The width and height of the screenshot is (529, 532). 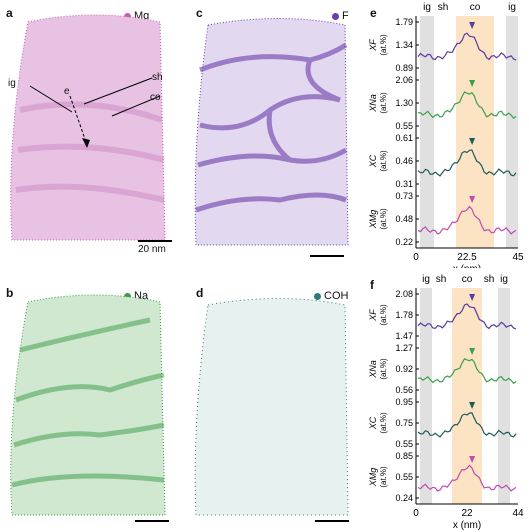 I want to click on y-tick-label: 0.89, so click(x=404, y=68).